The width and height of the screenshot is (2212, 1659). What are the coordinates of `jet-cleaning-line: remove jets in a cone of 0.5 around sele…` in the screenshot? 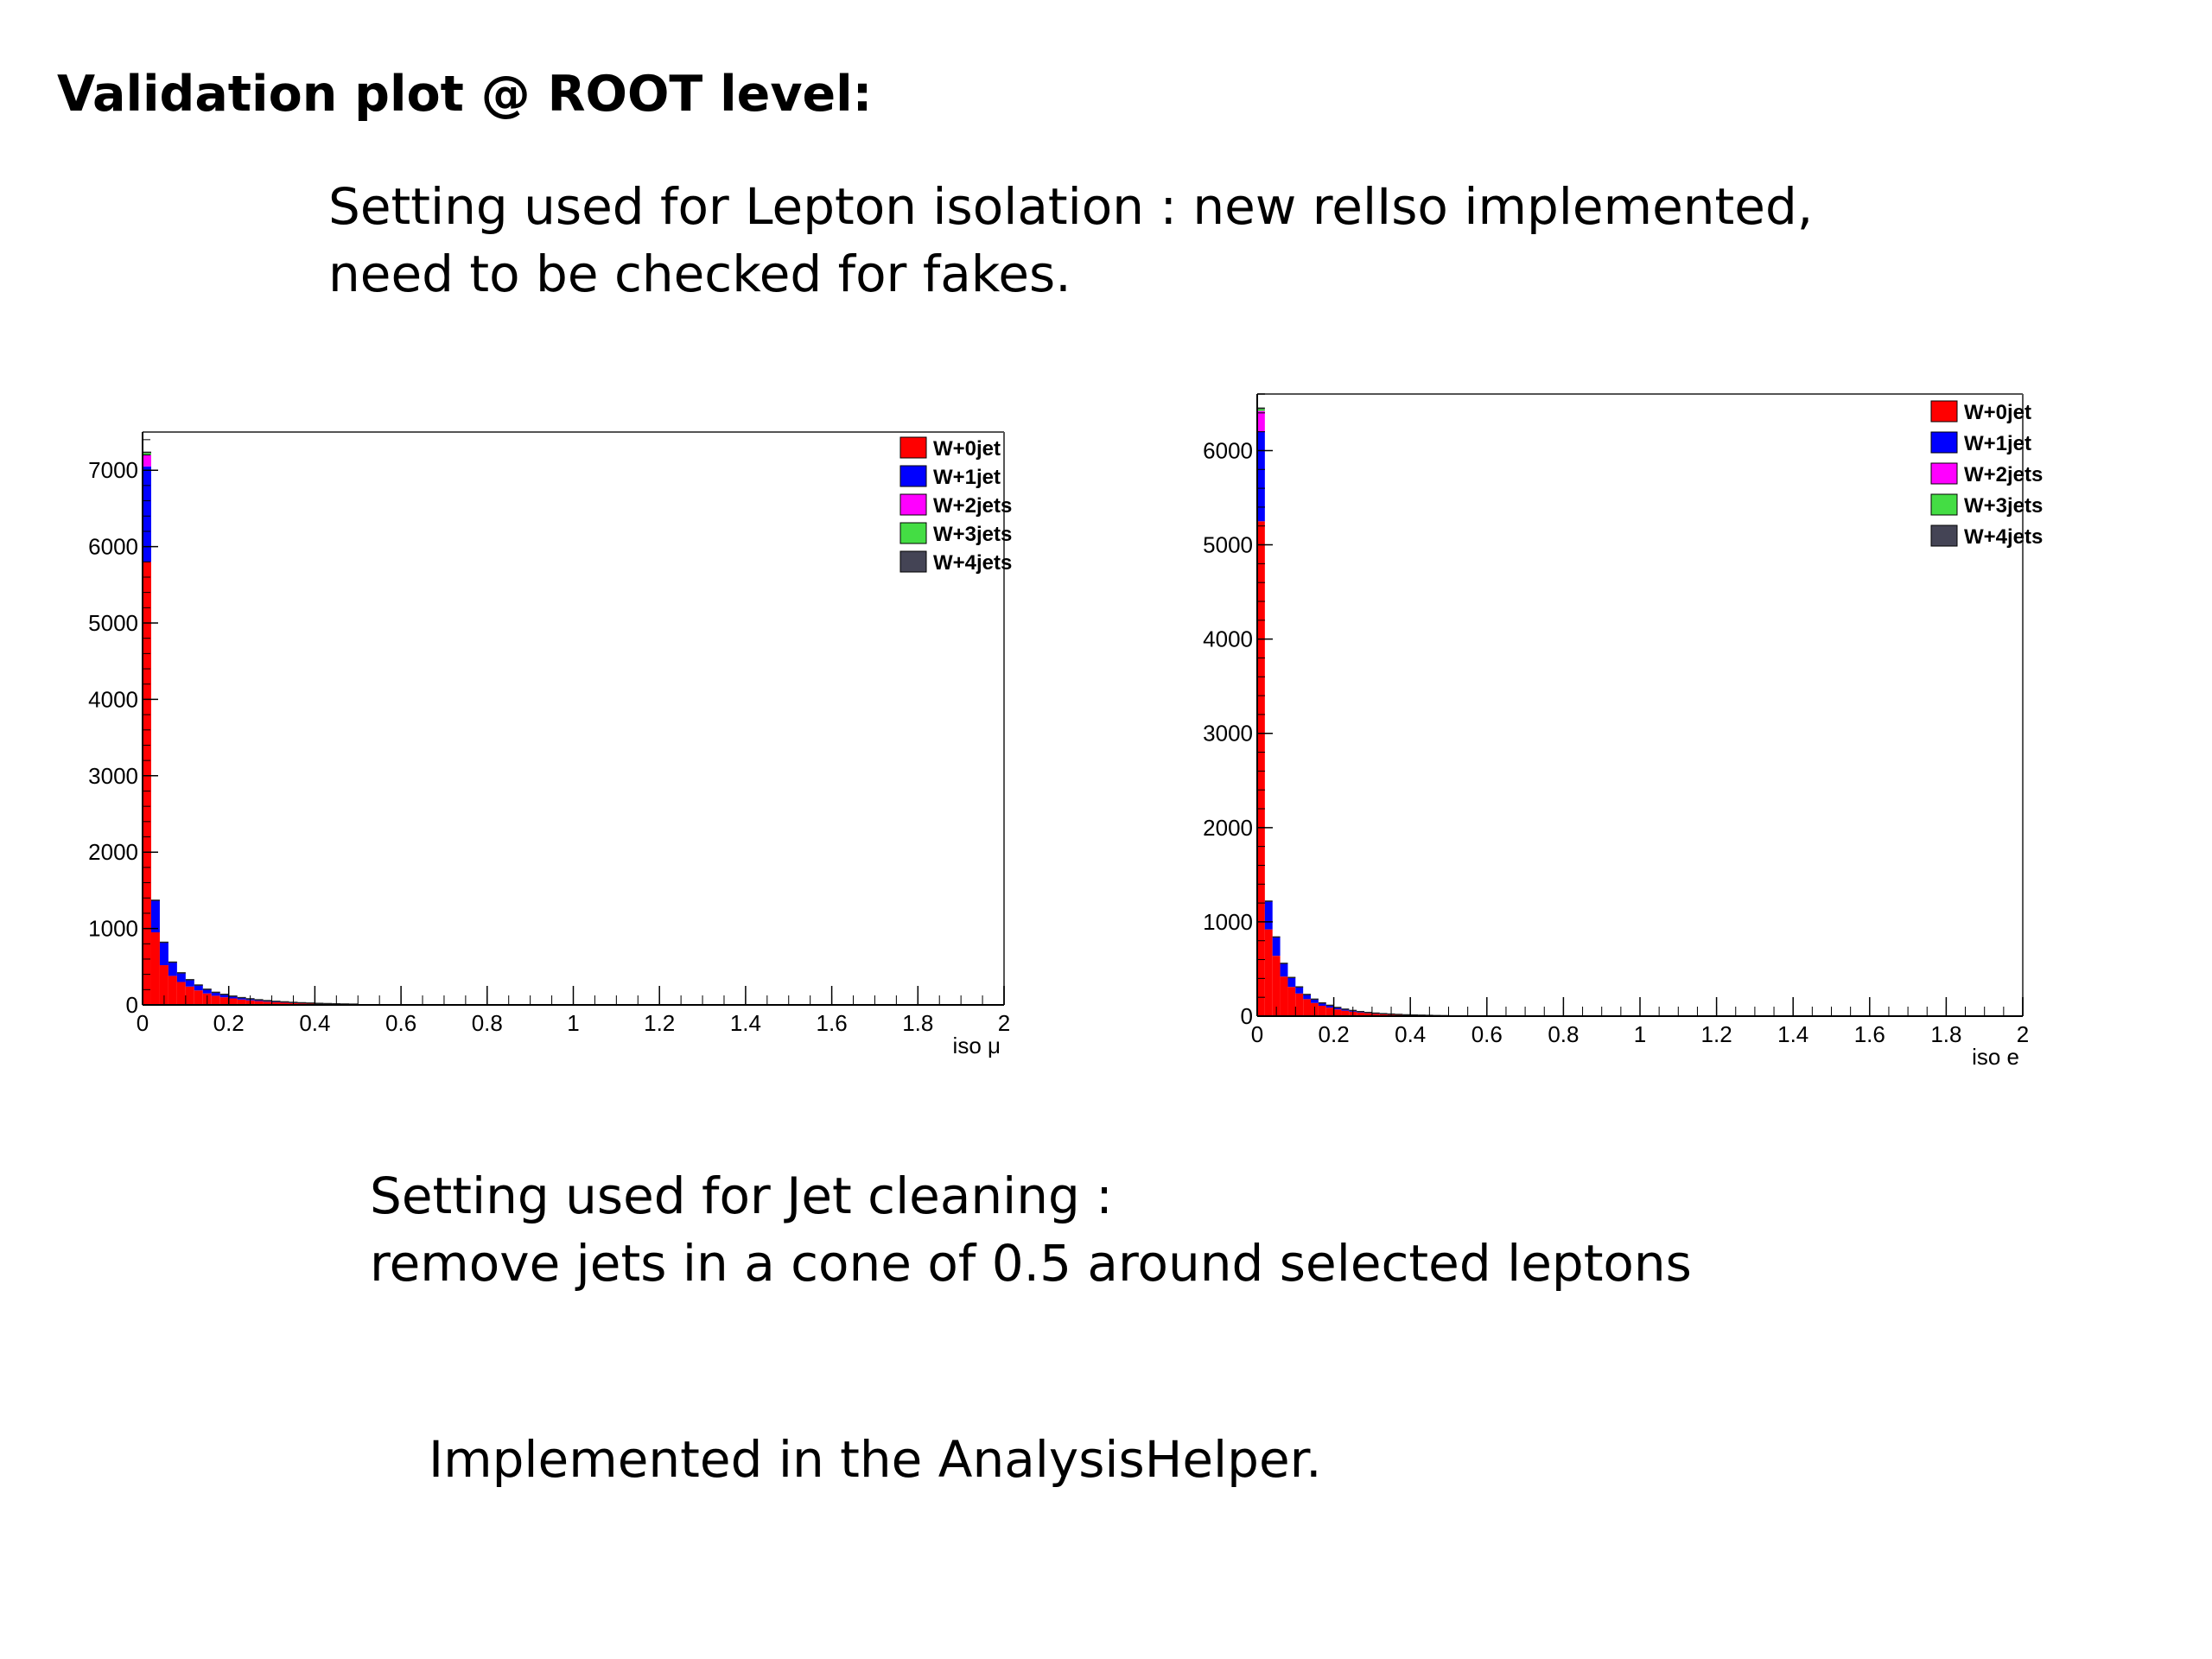 It's located at (1031, 1263).